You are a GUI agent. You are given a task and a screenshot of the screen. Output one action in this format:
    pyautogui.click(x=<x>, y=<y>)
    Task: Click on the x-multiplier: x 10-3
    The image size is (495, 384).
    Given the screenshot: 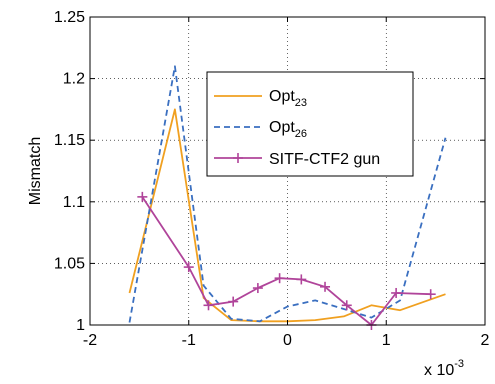 What is the action you would take?
    pyautogui.click(x=444, y=368)
    